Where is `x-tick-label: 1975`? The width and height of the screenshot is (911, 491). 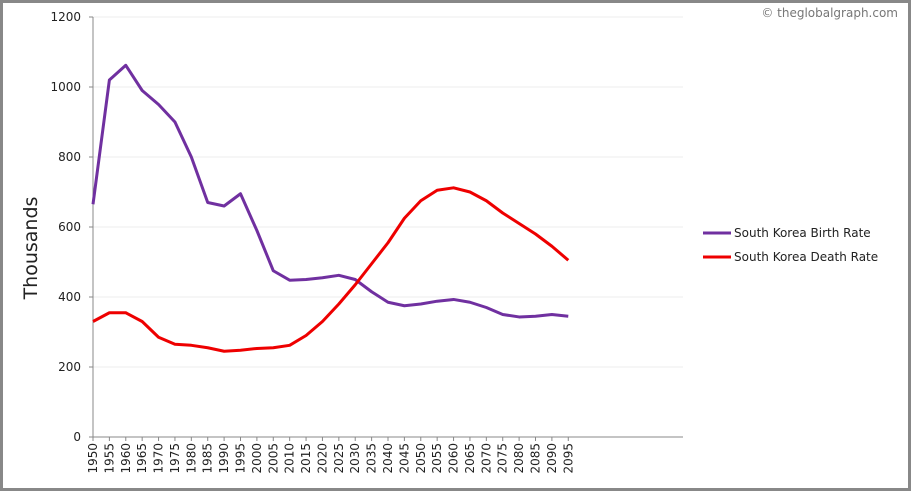 x-tick-label: 1975 is located at coordinates (175, 458).